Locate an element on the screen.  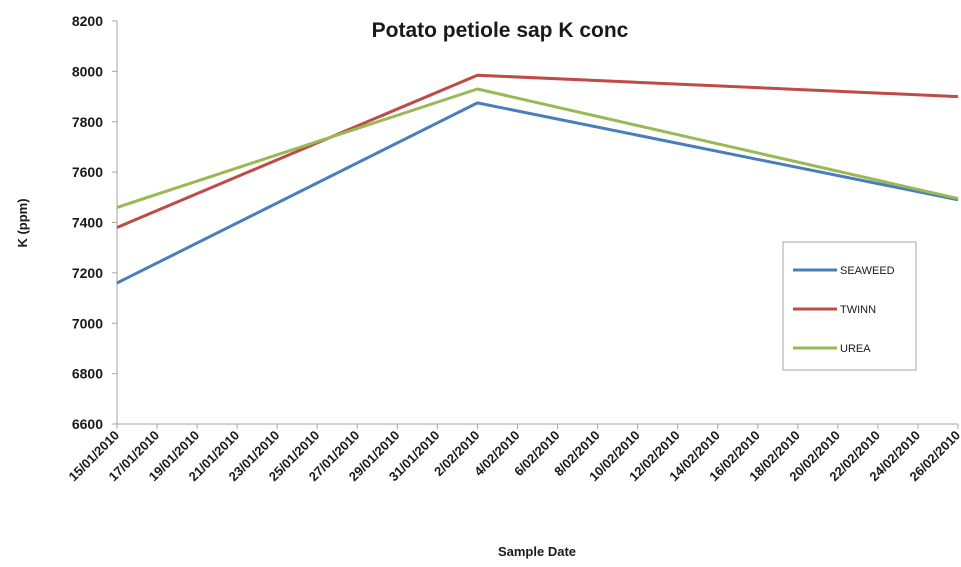
legend-label-twinn: TWINN is located at coordinates (858, 310).